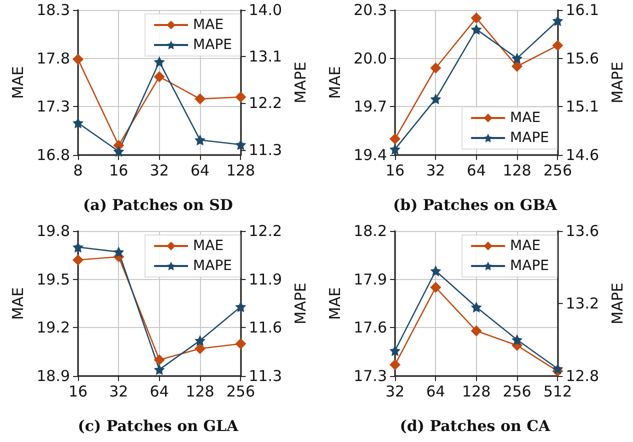 This screenshot has width=633, height=442. What do you see at coordinates (583, 155) in the screenshot?
I see `y2-tick-label: 14.6` at bounding box center [583, 155].